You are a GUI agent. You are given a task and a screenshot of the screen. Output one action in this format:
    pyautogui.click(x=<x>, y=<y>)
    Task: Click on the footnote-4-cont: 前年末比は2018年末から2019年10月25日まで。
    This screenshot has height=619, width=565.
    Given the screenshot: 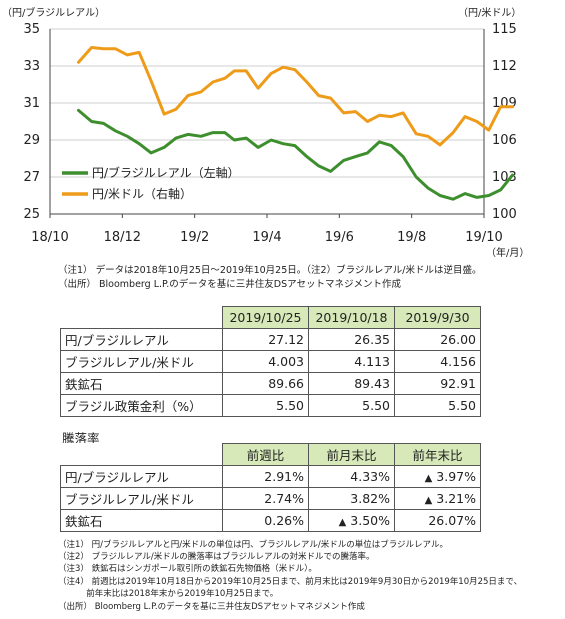 What is the action you would take?
    pyautogui.click(x=168, y=594)
    